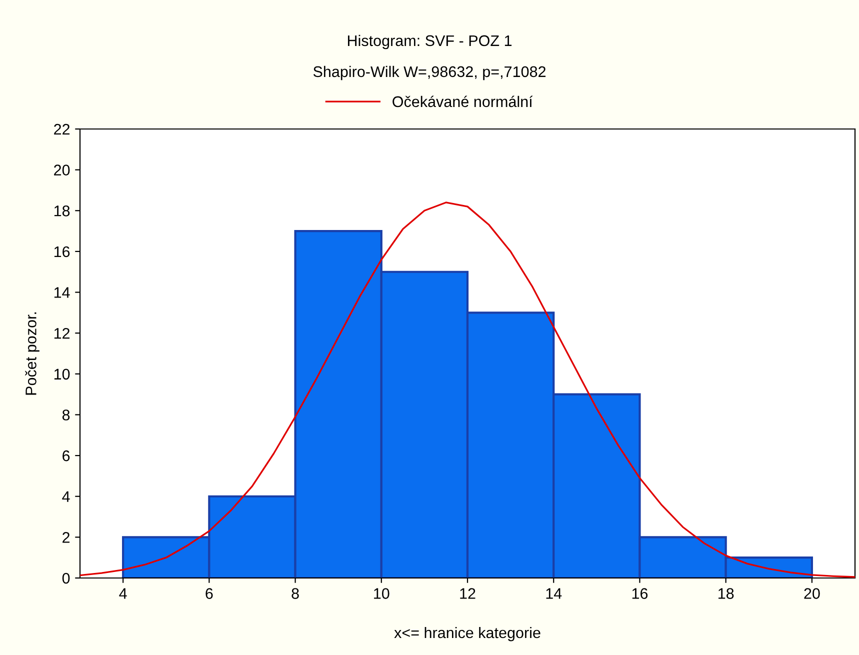 Image resolution: width=859 pixels, height=655 pixels. What do you see at coordinates (66, 537) in the screenshot?
I see `y-tick-label: 2` at bounding box center [66, 537].